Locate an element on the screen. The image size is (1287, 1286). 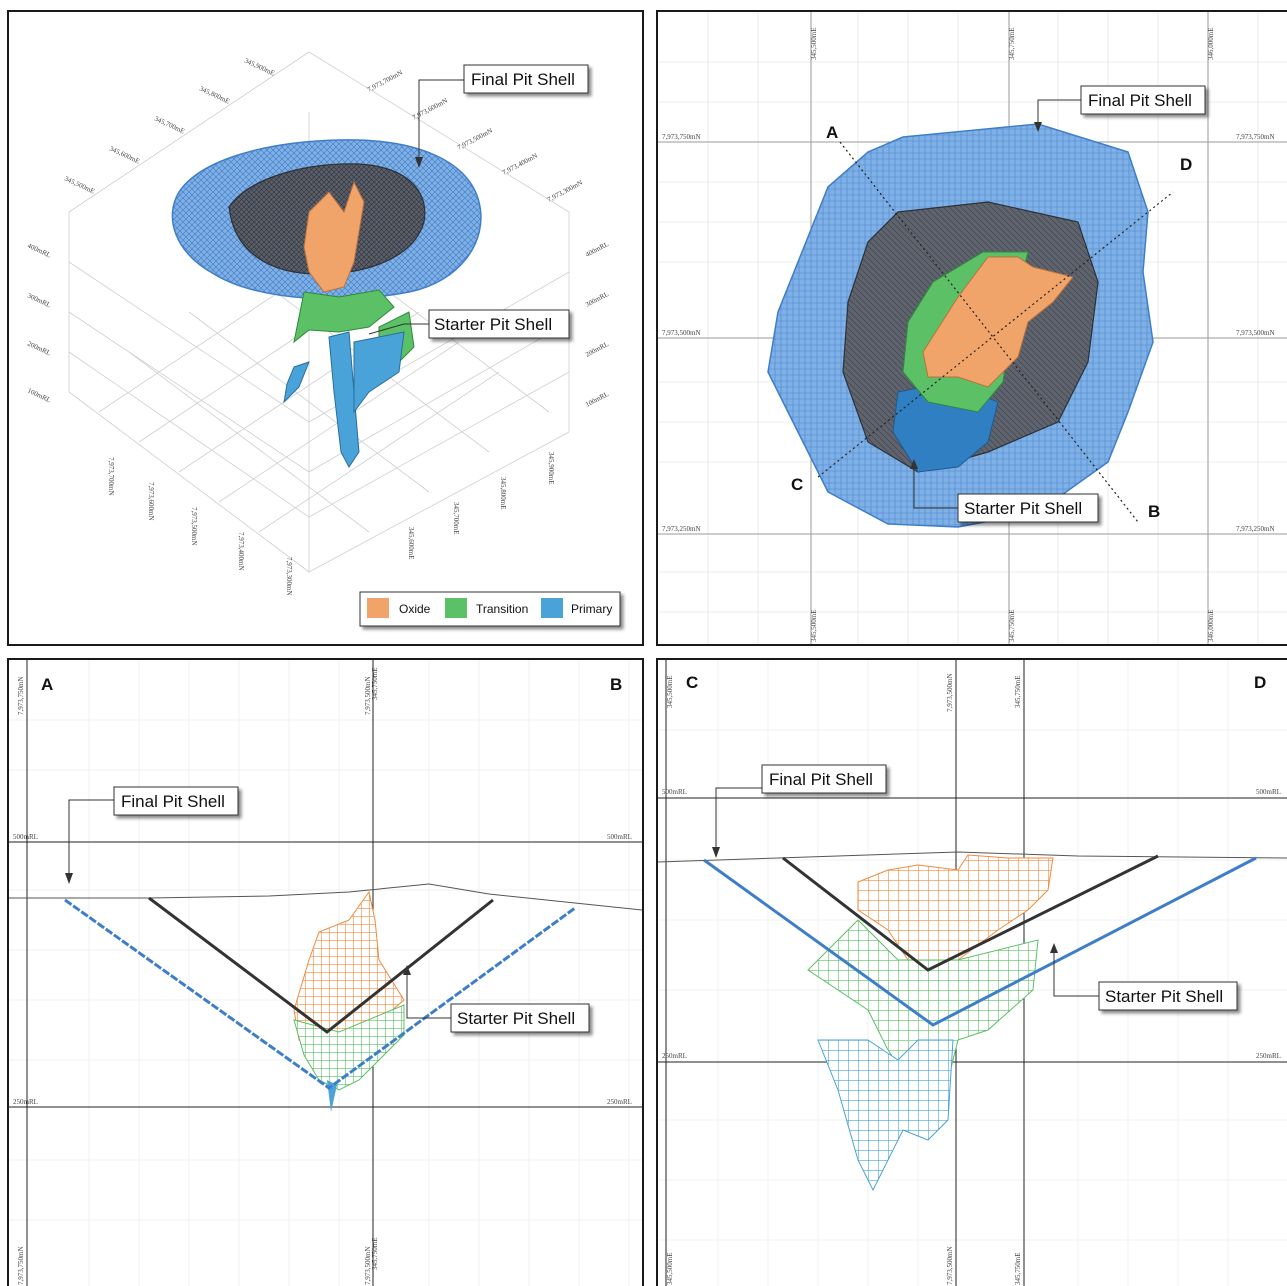
3d-bottom-easting-labels: 345,900mE 345,800mE 345,700mE 345,600mE is located at coordinates (481, 505).